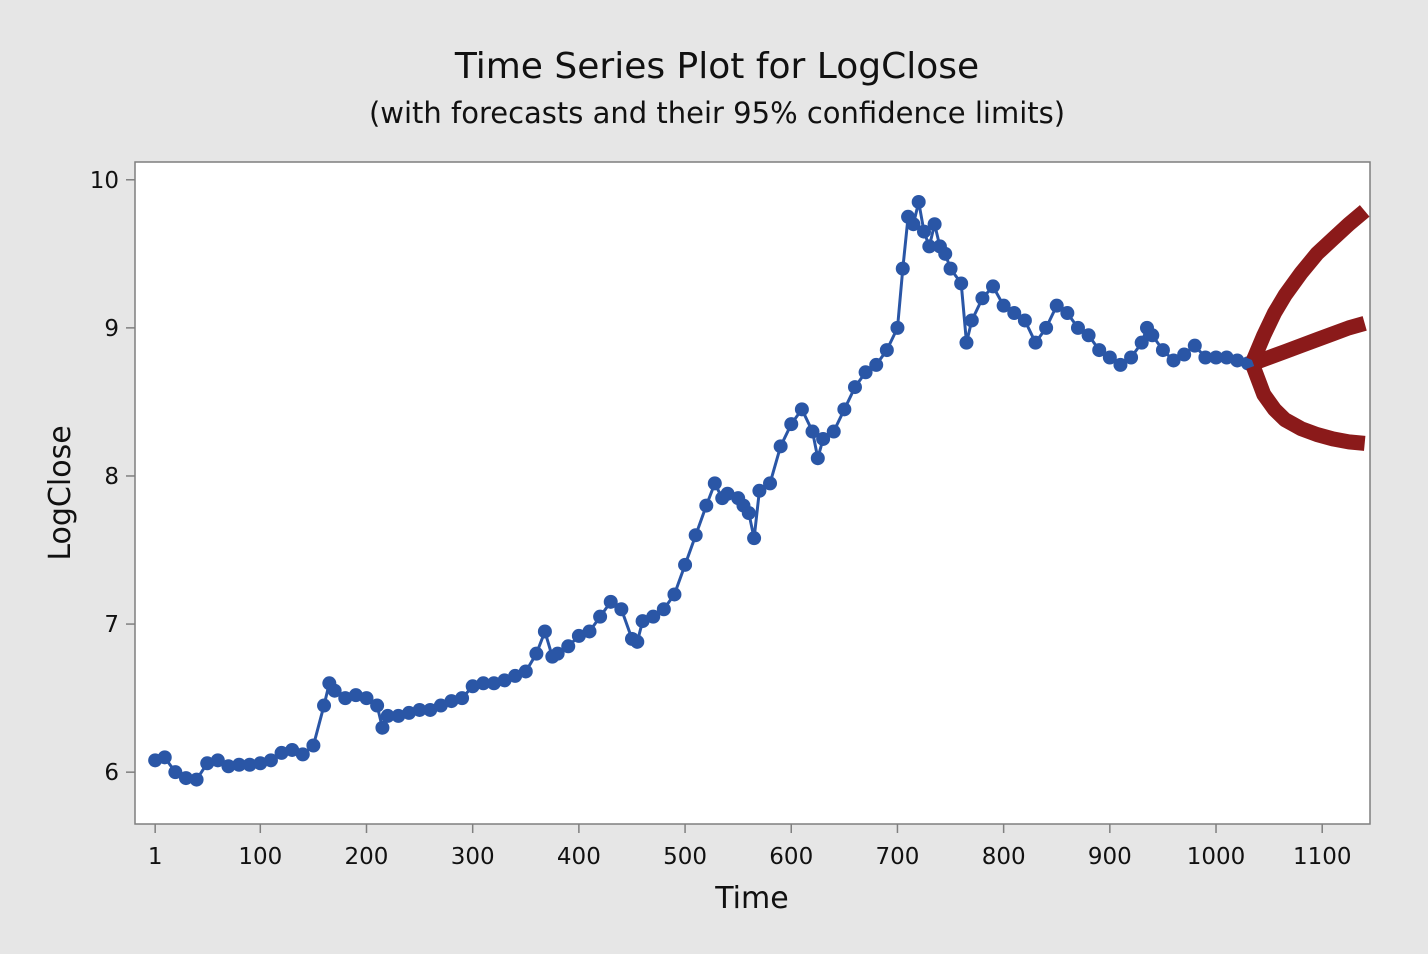 This screenshot has height=954, width=1428. Describe the element at coordinates (685, 857) in the screenshot. I see `x-tick-label: 500` at that location.